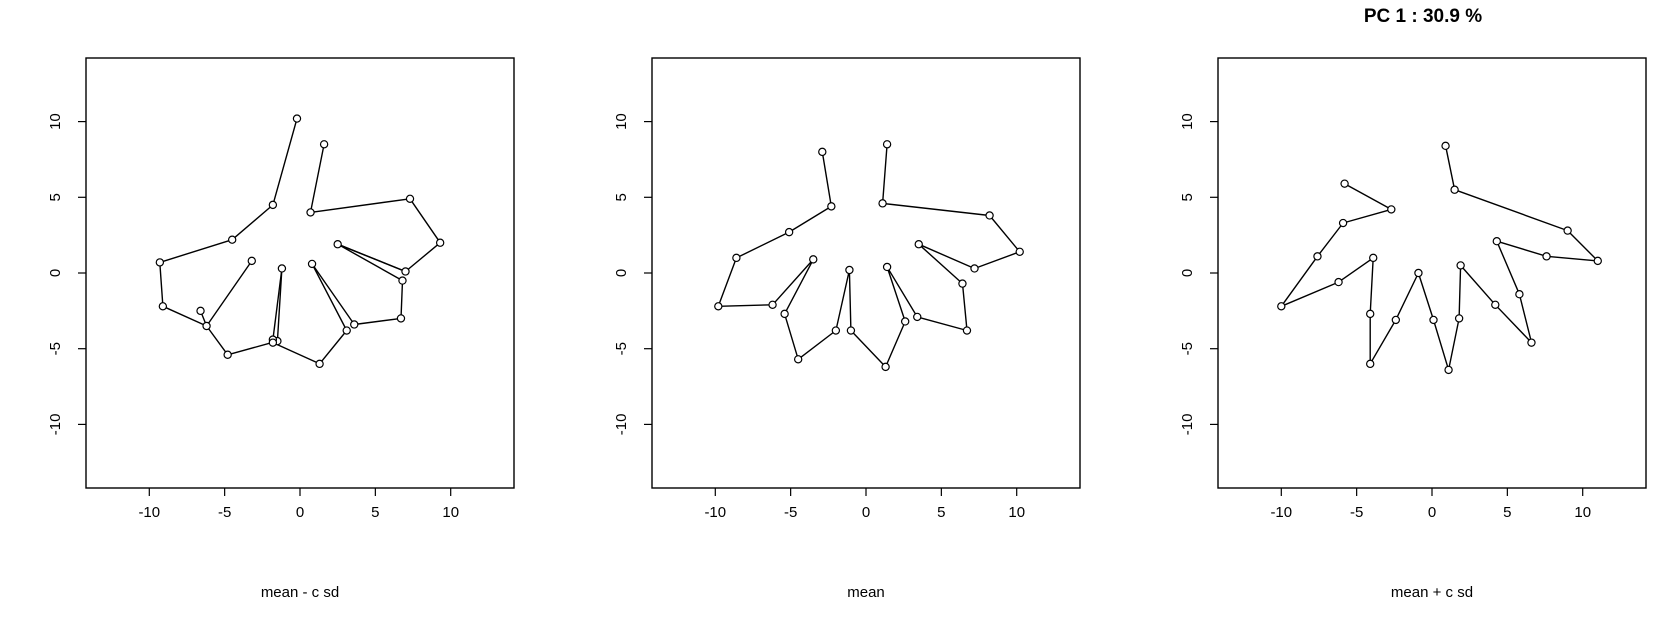 Image resolution: width=1677 pixels, height=617 pixels. Describe the element at coordinates (1187, 273) in the screenshot. I see `y-tick-label: 0` at that location.